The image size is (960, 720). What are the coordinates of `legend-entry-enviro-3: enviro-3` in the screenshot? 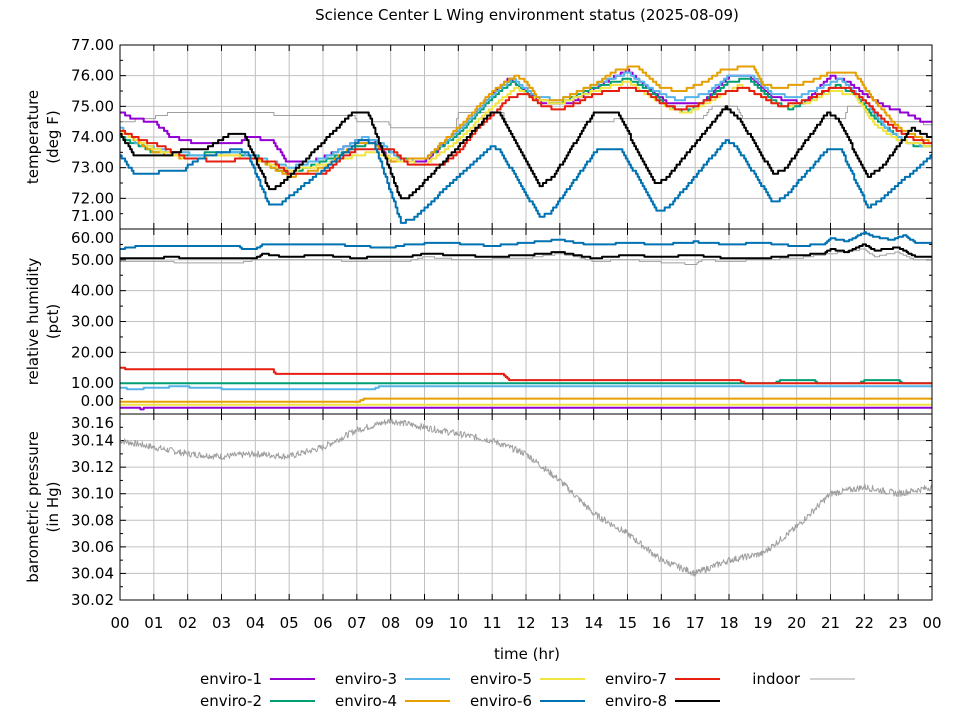 It's located at (392, 679).